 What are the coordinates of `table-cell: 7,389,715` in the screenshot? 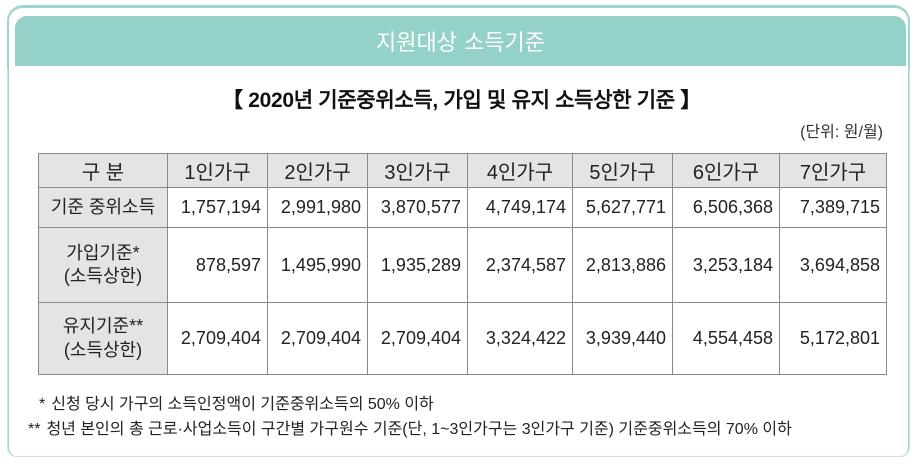 It's located at (833, 207).